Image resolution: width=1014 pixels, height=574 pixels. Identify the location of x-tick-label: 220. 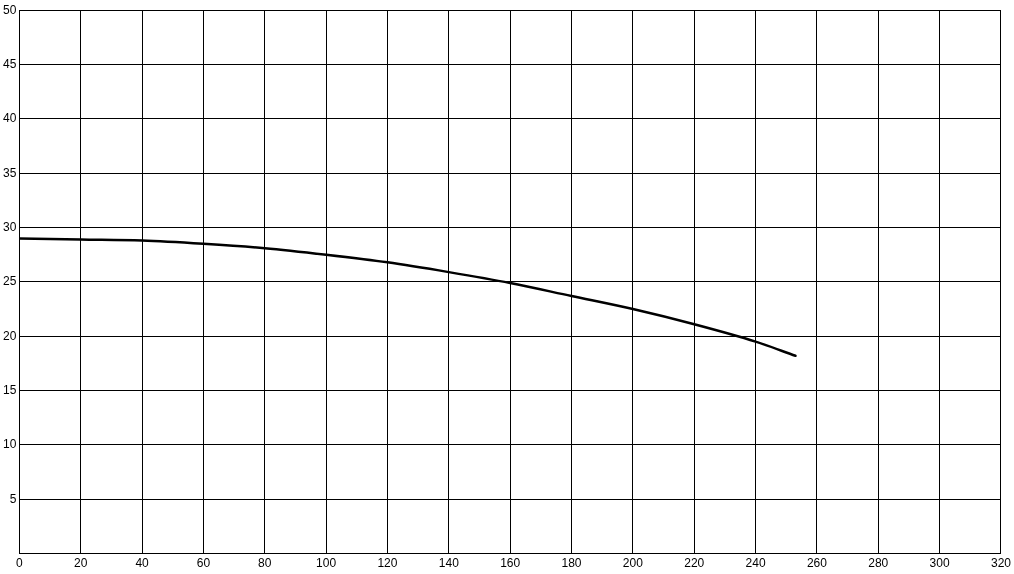
(694, 563).